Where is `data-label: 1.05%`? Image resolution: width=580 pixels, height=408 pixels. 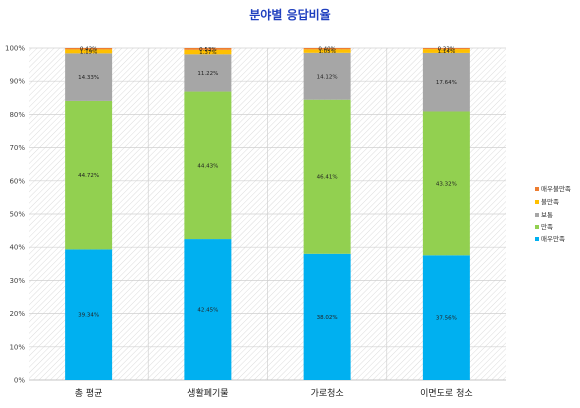
data-label: 1.05% is located at coordinates (326, 52).